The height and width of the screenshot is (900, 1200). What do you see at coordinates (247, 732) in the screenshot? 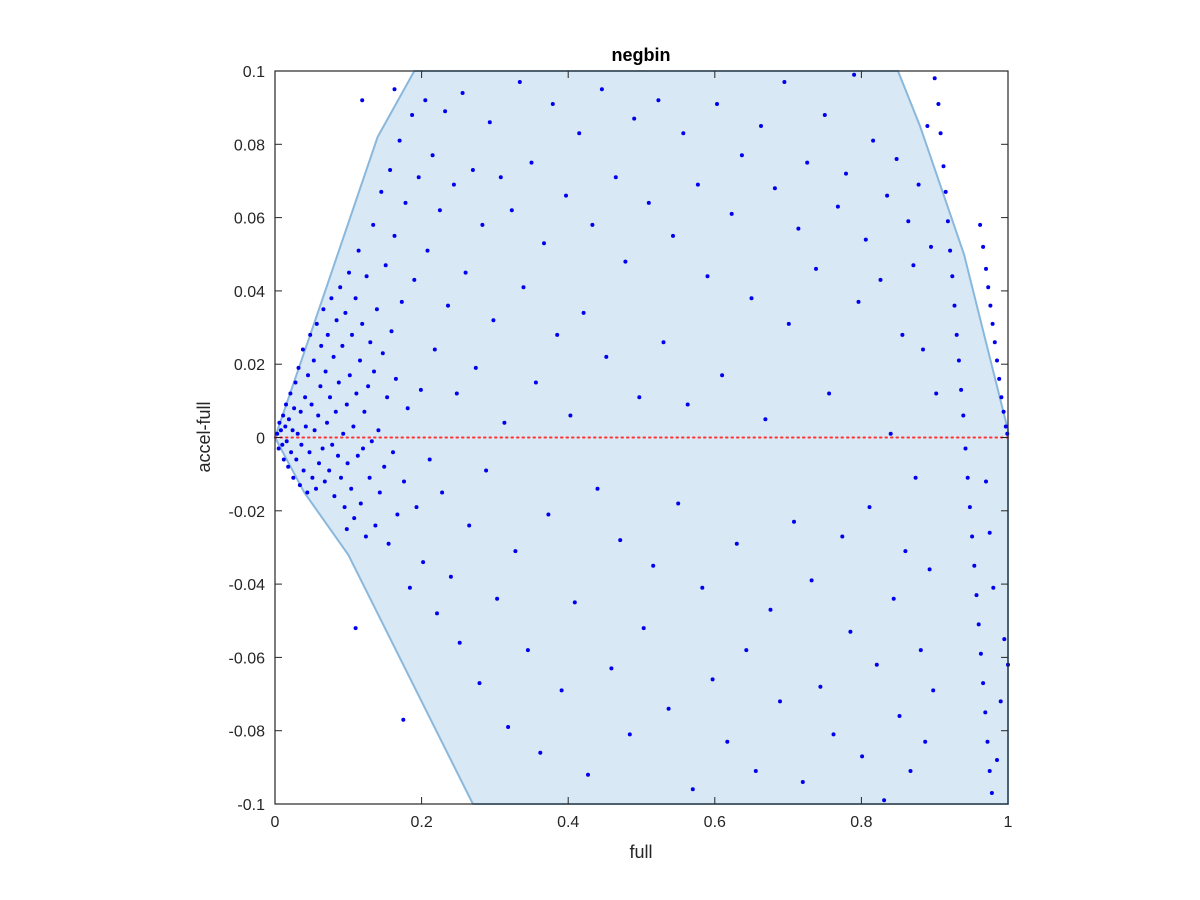
I see `y-tick-label: -0.08` at bounding box center [247, 732].